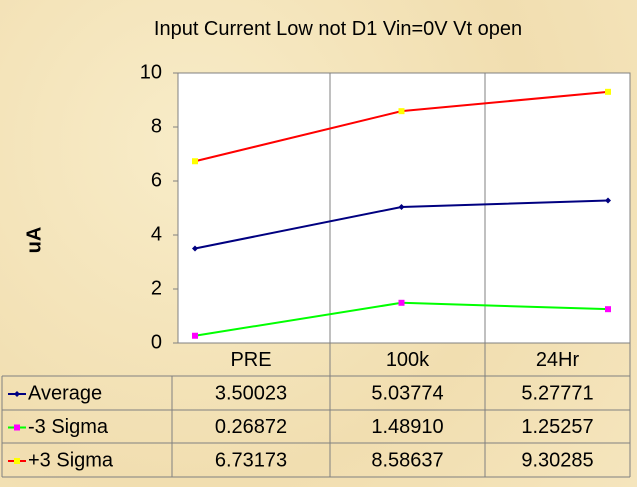 Image resolution: width=637 pixels, height=487 pixels. I want to click on y-tick-label: 0, so click(156, 342).